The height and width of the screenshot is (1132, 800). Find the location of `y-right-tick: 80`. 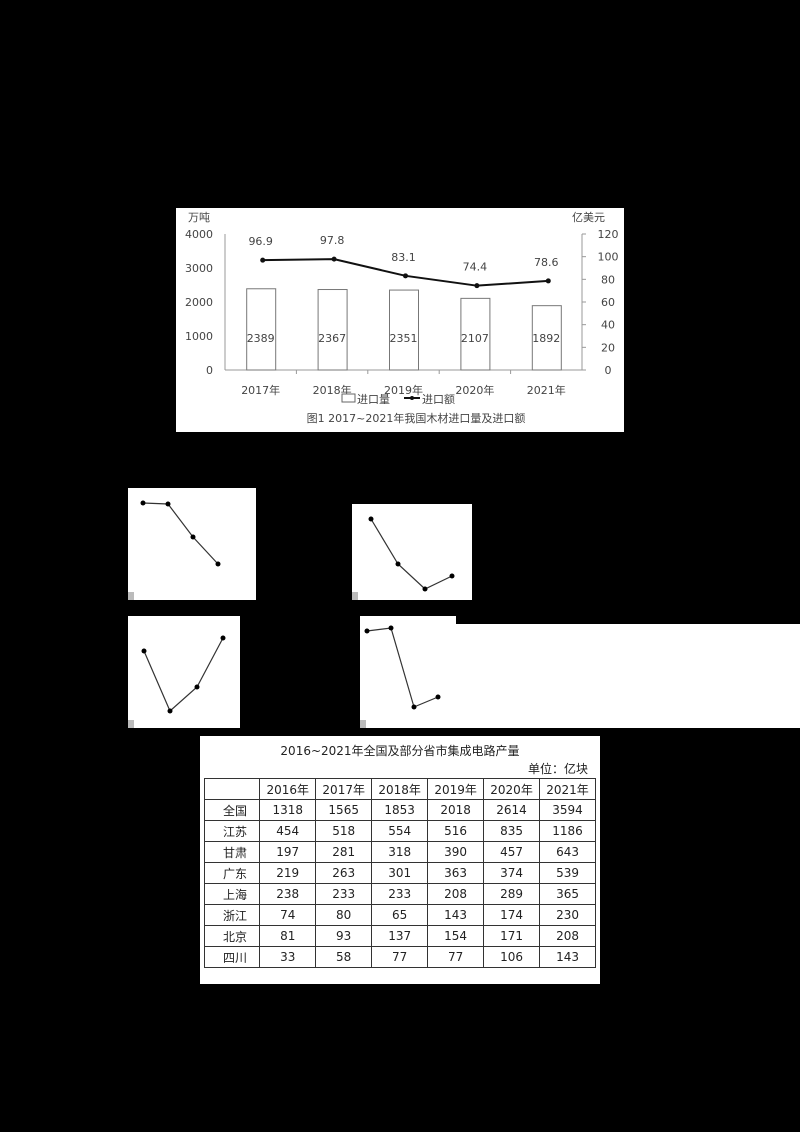

y-right-tick: 80 is located at coordinates (608, 279).